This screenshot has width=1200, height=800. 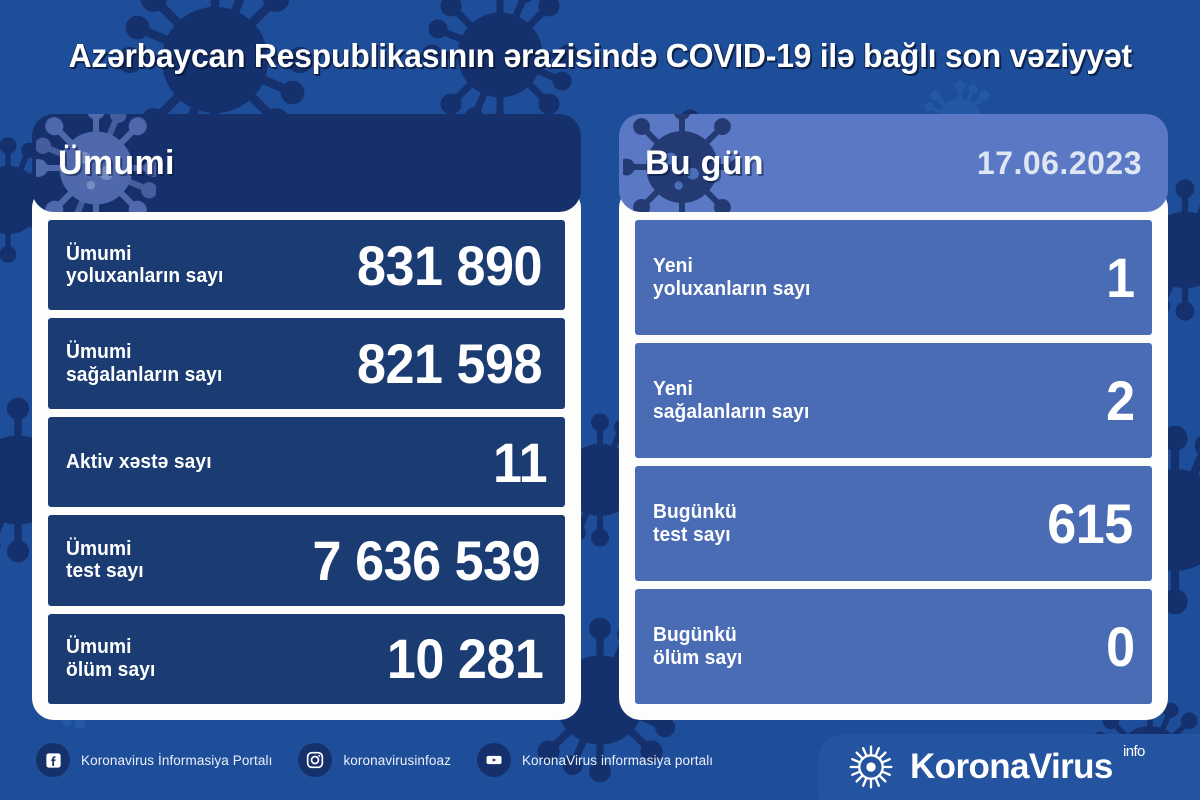 What do you see at coordinates (1011, 766) in the screenshot?
I see `brand-name-text: KoronaVirus` at bounding box center [1011, 766].